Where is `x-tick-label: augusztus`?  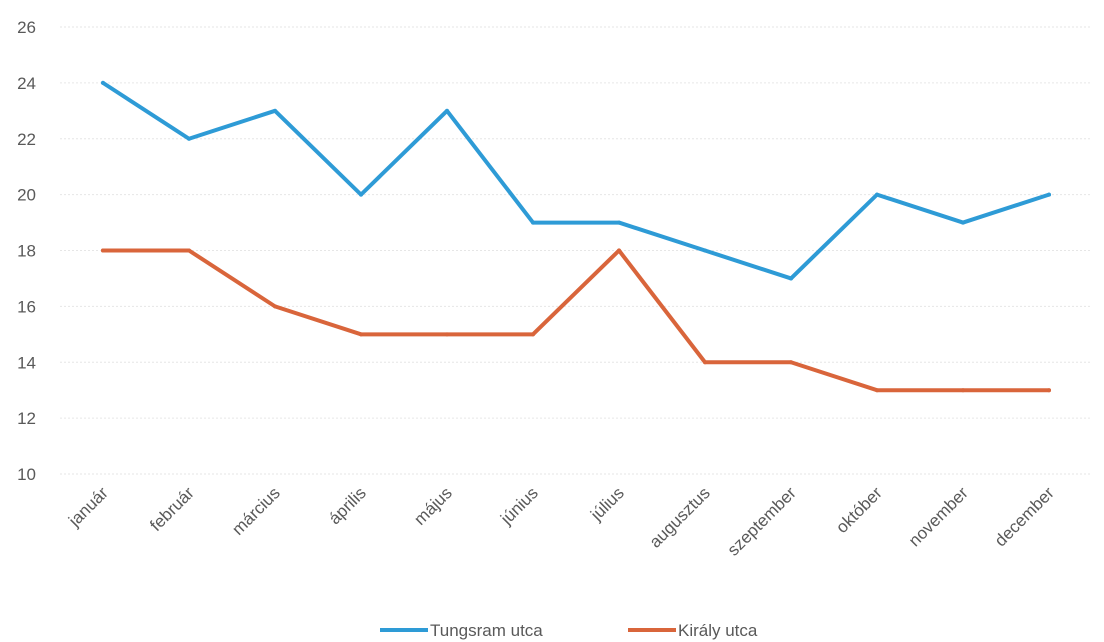 x-tick-label: augusztus is located at coordinates (680, 517).